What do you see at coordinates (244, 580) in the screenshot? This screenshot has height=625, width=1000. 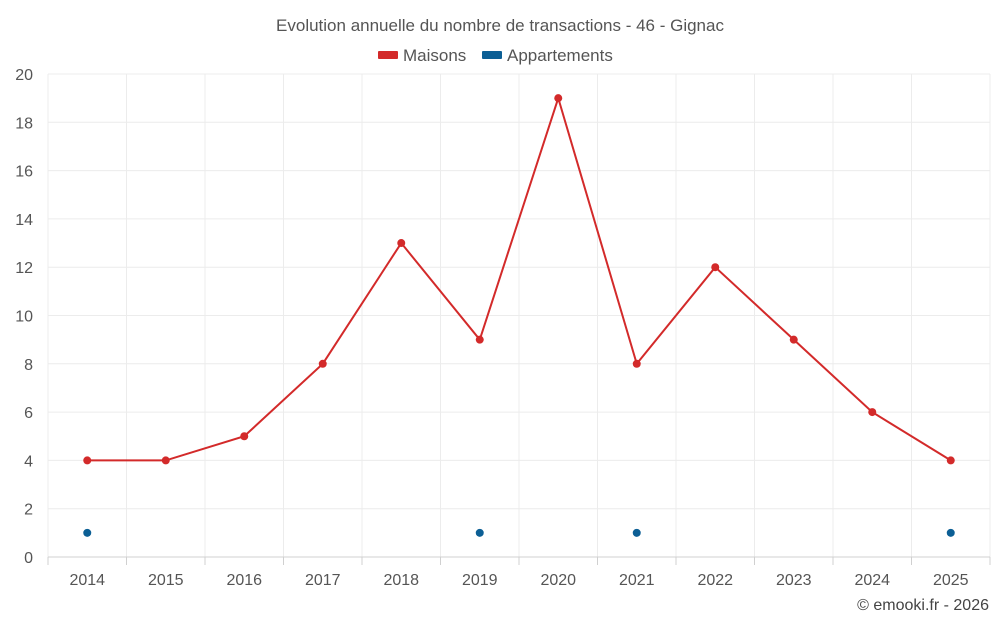 I see `x-tick-label-2016: 2016` at bounding box center [244, 580].